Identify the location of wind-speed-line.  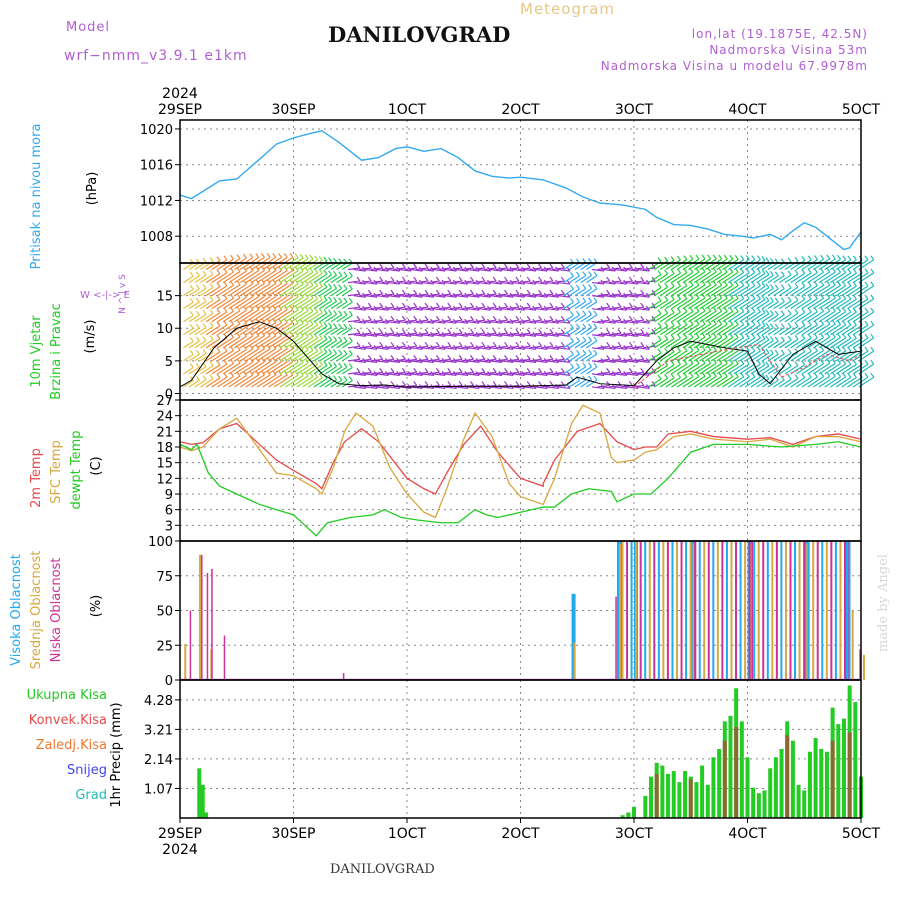
(747, 366).